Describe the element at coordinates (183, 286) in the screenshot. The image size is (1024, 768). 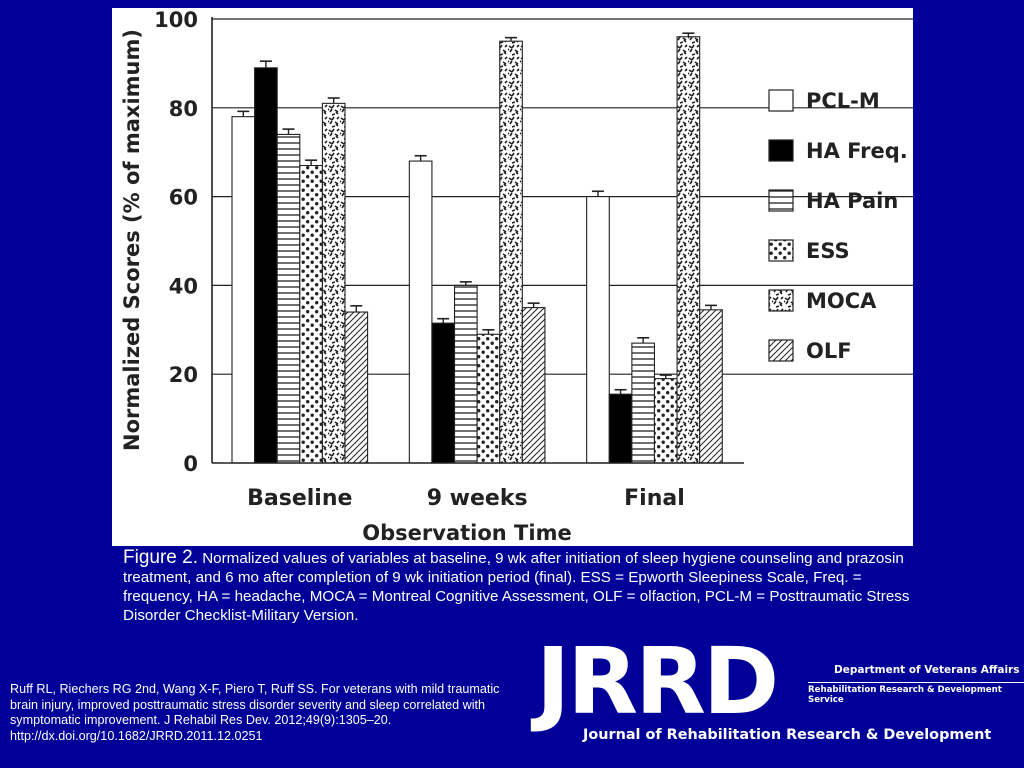
I see `y-tick-label: 40` at that location.